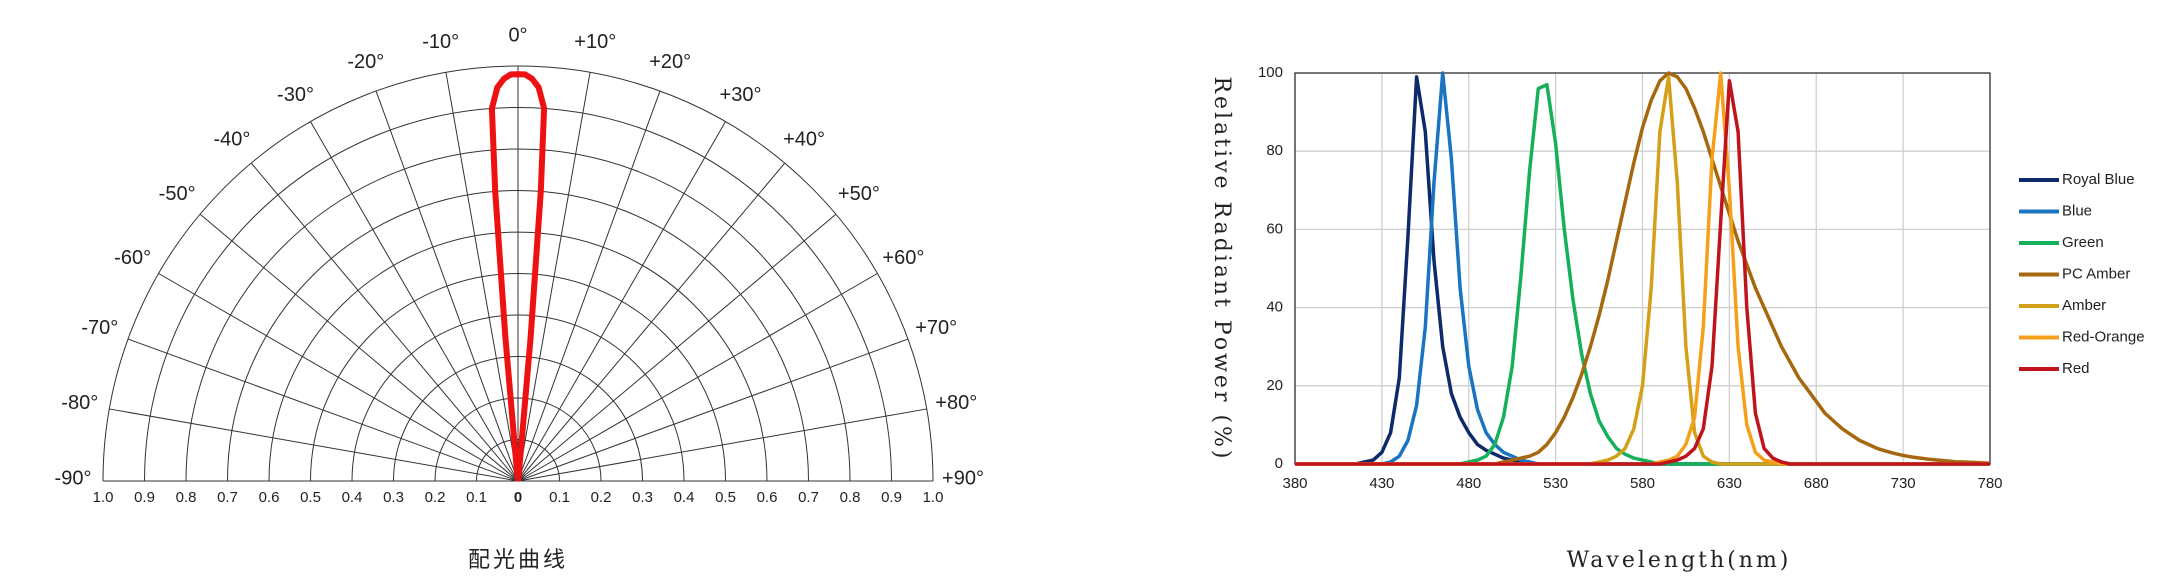 Image resolution: width=2161 pixels, height=588 pixels. Describe the element at coordinates (132, 258) in the screenshot. I see `theta-tick-label: -60°` at that location.